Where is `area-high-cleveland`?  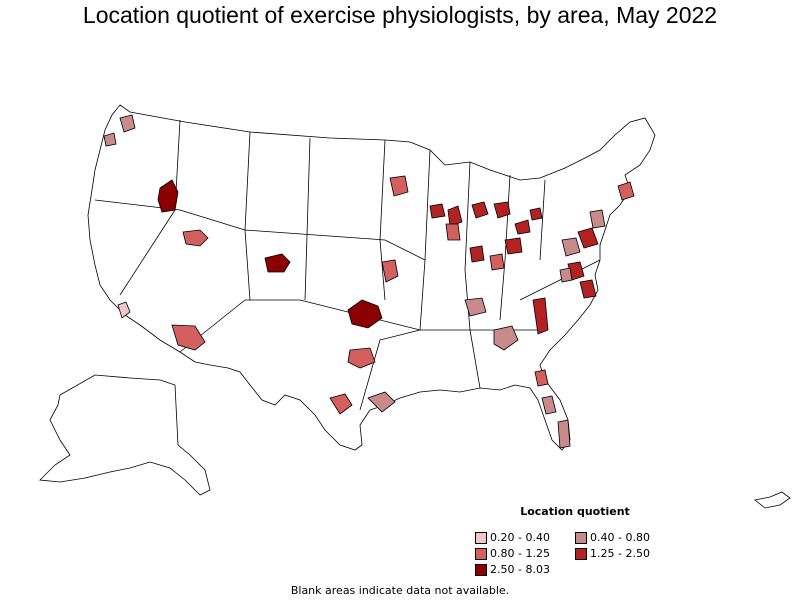
area-high-cleveland is located at coordinates (522, 227).